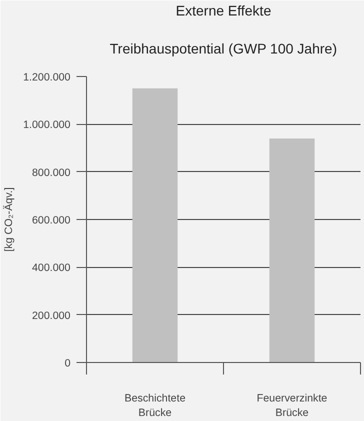  I want to click on y-tick-label: 800.000, so click(51, 172).